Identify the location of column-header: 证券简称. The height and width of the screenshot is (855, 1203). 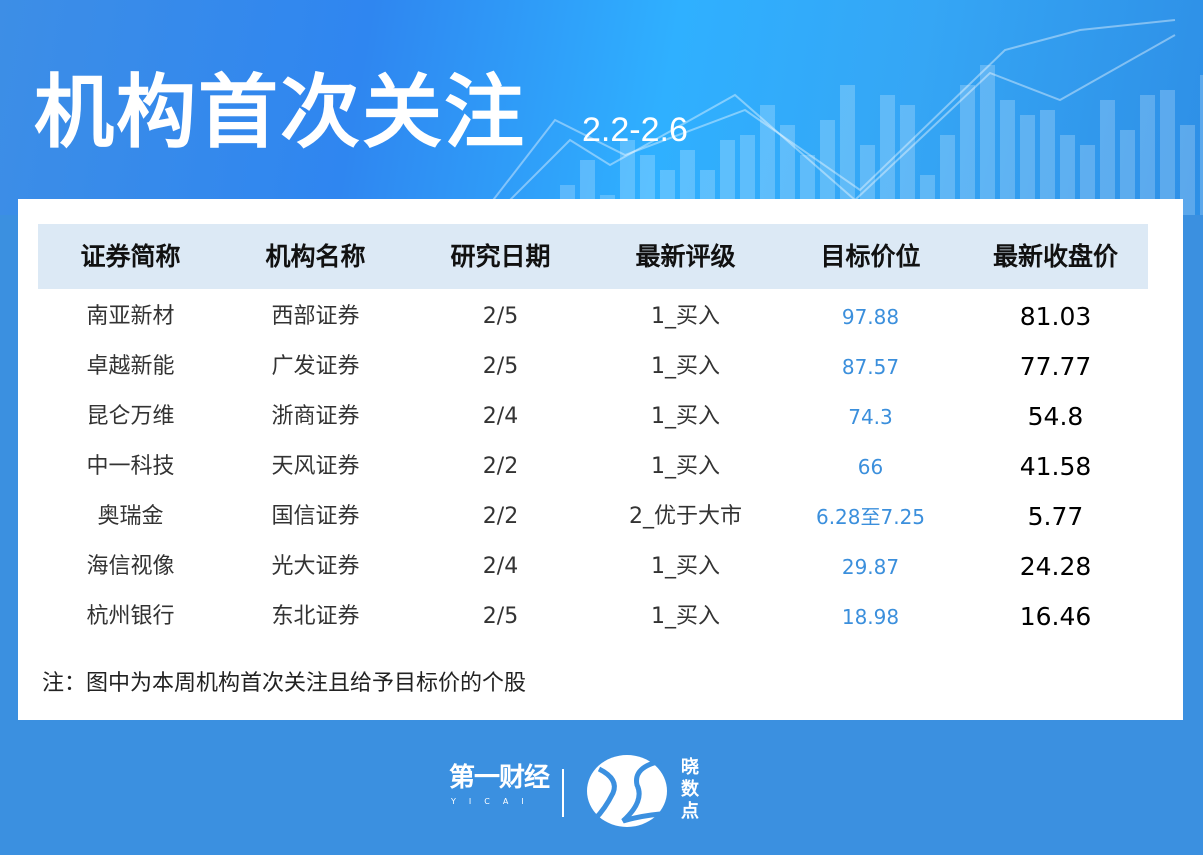
(130, 256).